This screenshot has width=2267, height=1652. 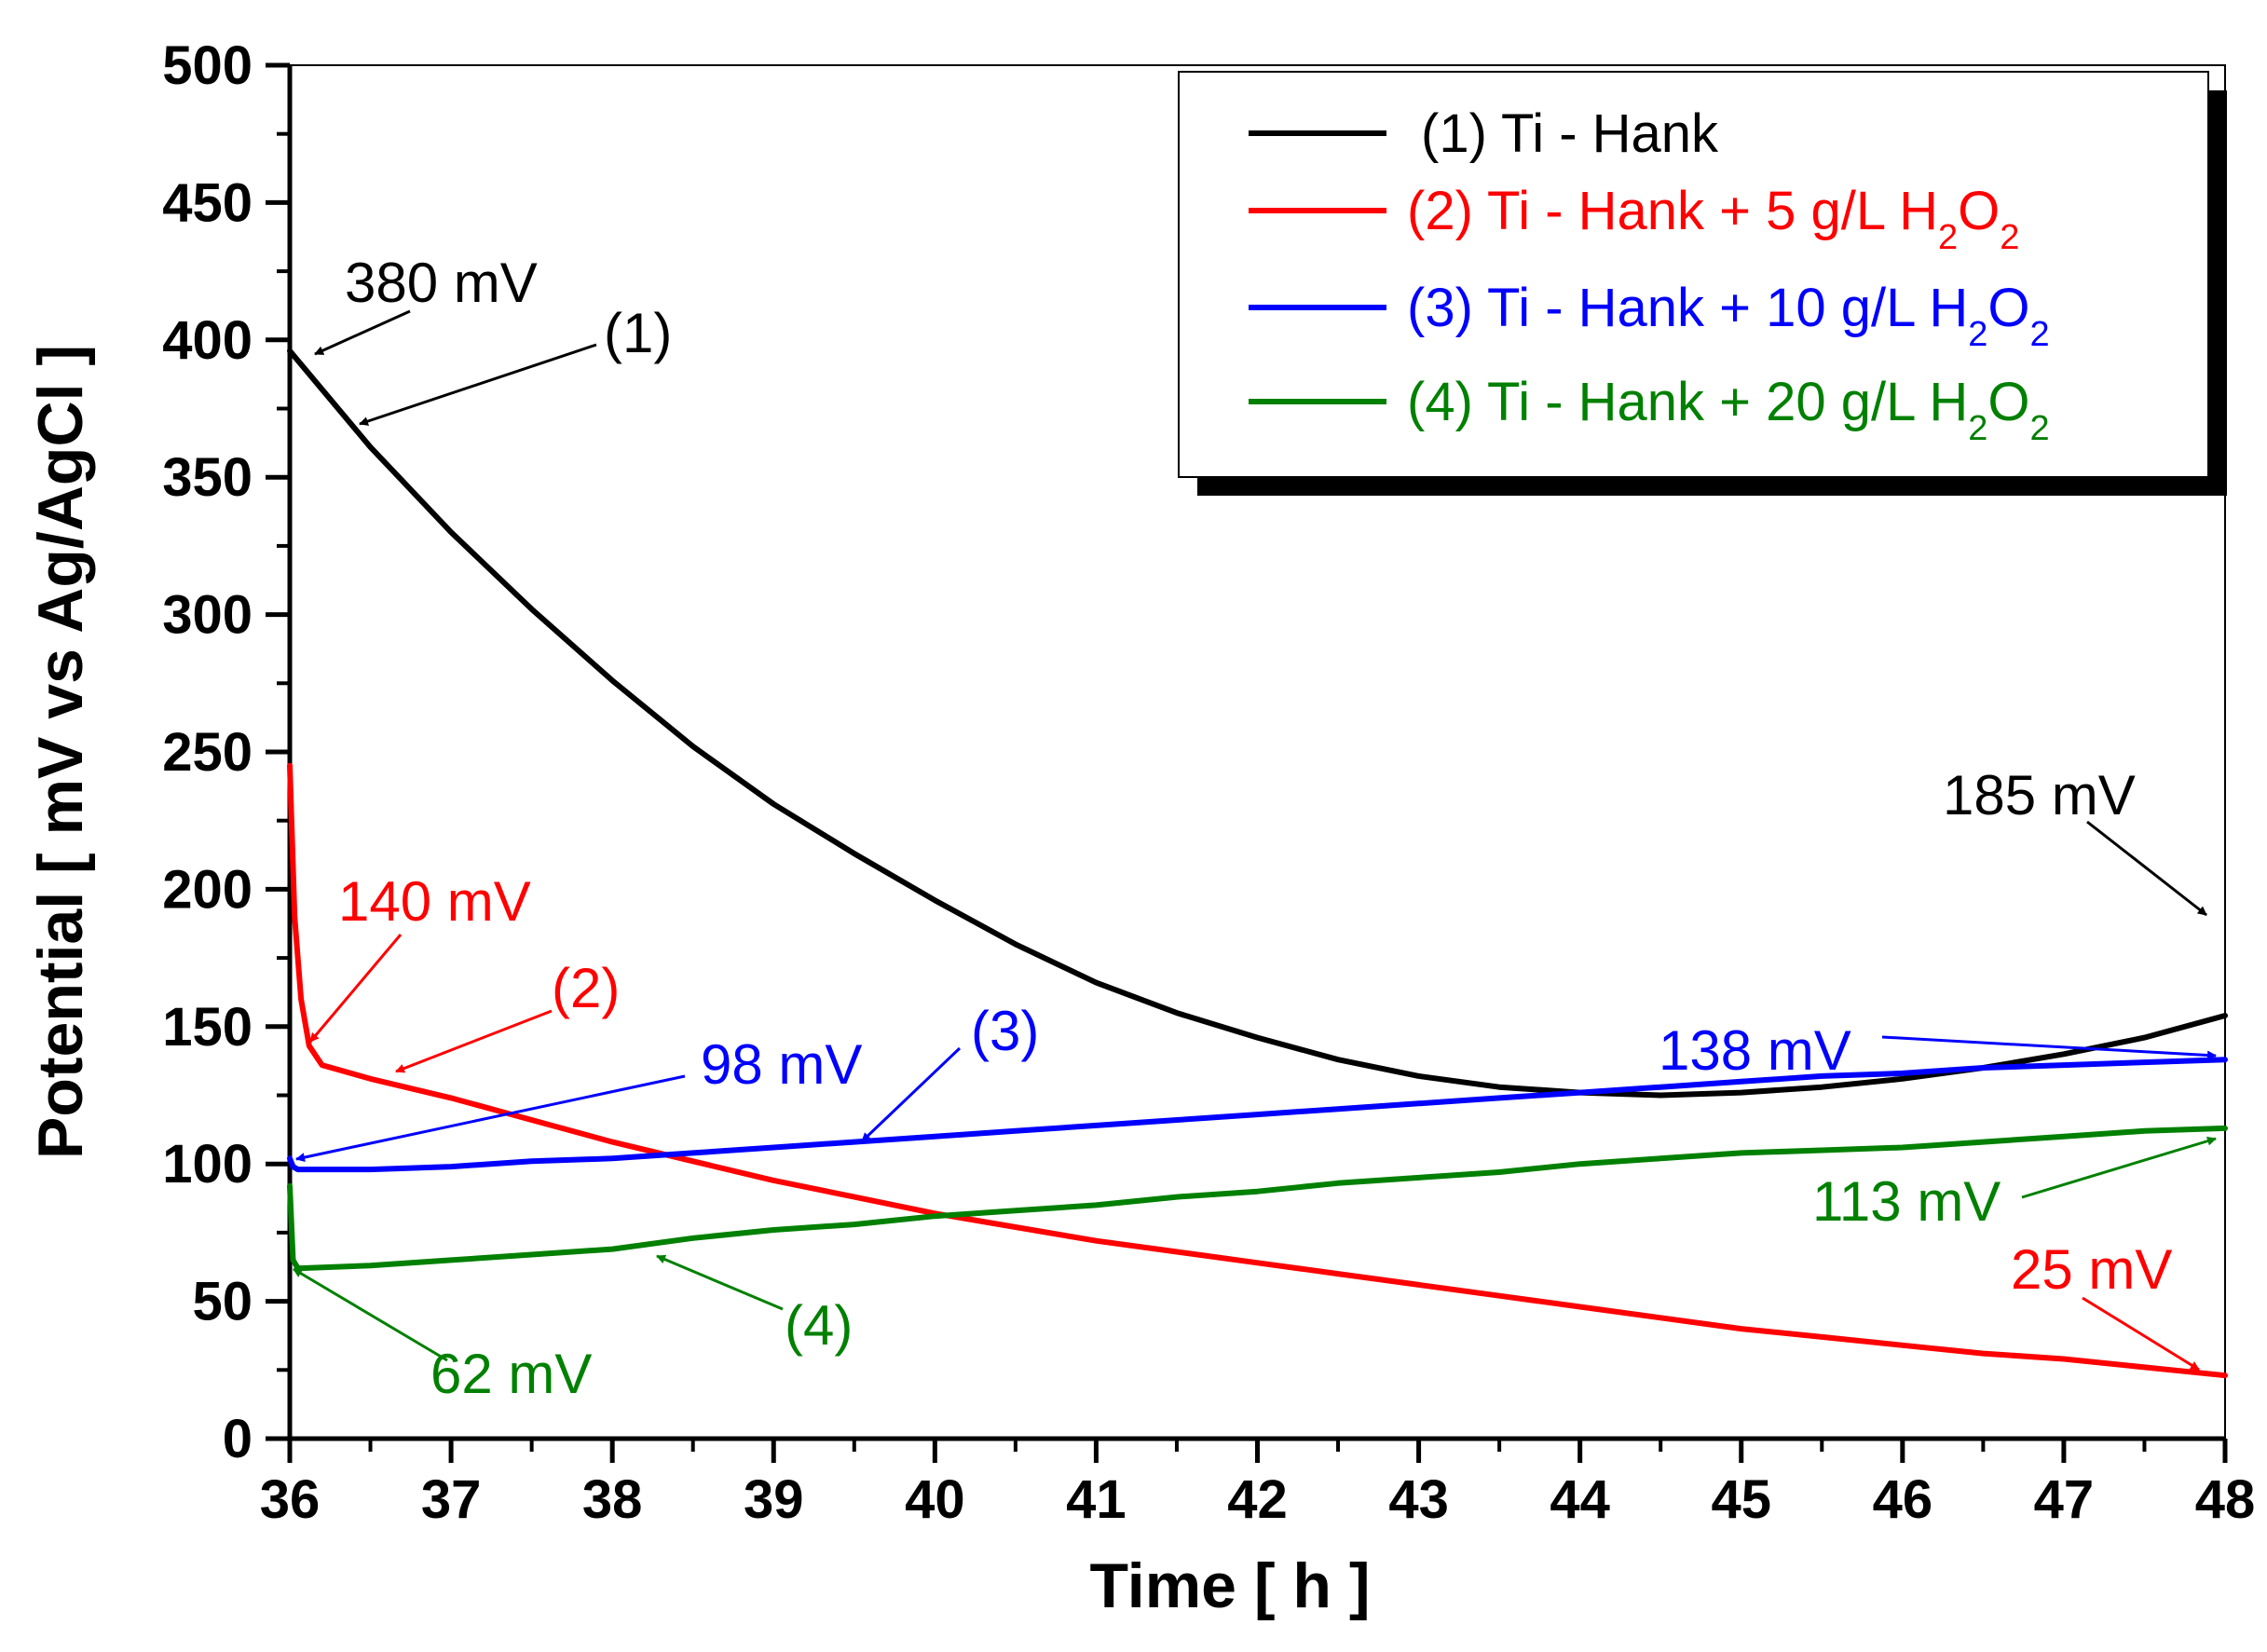 I want to click on legend-box, so click(x=1693, y=274).